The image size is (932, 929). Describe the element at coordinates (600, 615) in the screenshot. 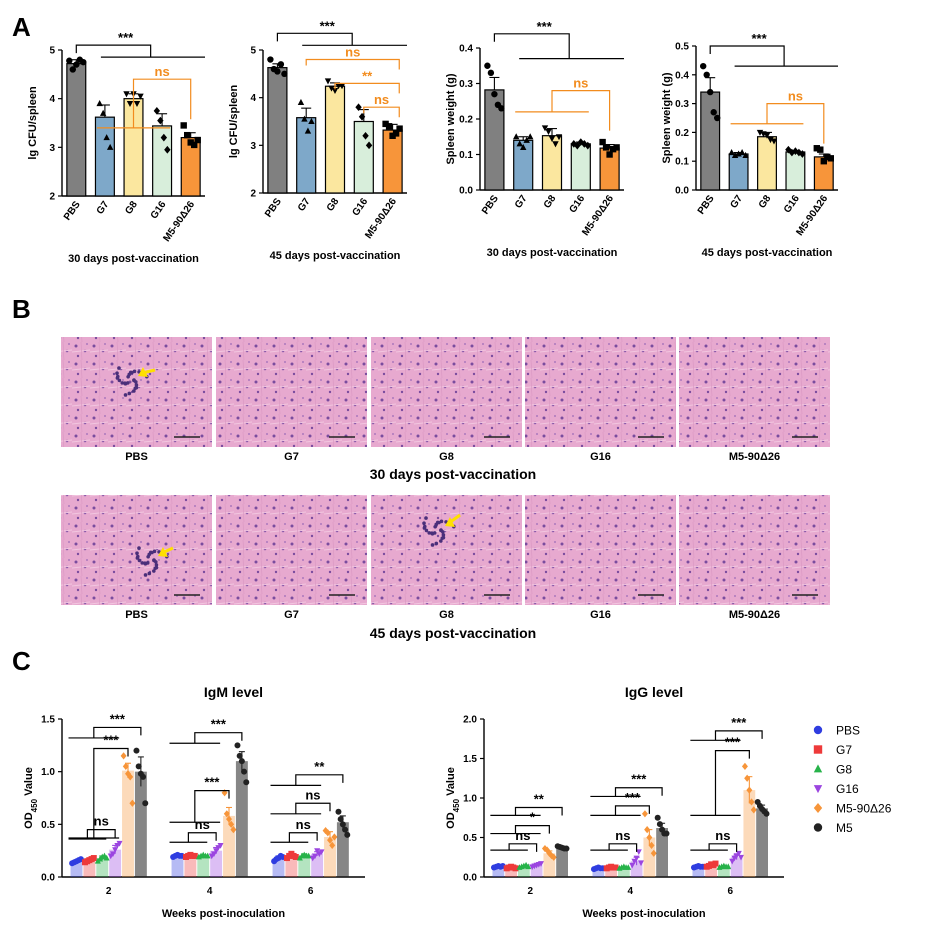

I see `micrograph-label: G16` at that location.